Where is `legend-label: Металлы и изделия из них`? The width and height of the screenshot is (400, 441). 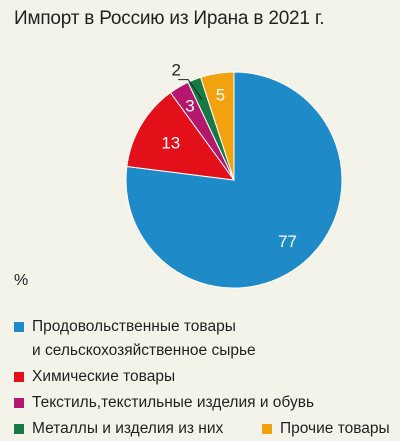
legend-label: Металлы и изделия из них is located at coordinates (127, 429).